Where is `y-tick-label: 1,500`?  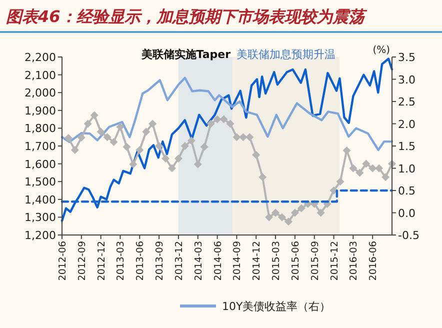
y-tick-label: 1,500 is located at coordinates (40, 182).